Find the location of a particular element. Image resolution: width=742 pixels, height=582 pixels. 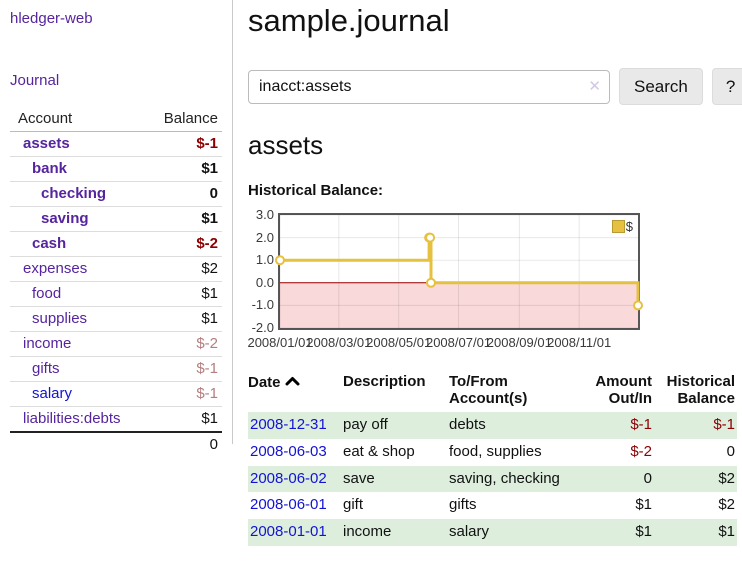

total-spacer is located at coordinates (79, 444).